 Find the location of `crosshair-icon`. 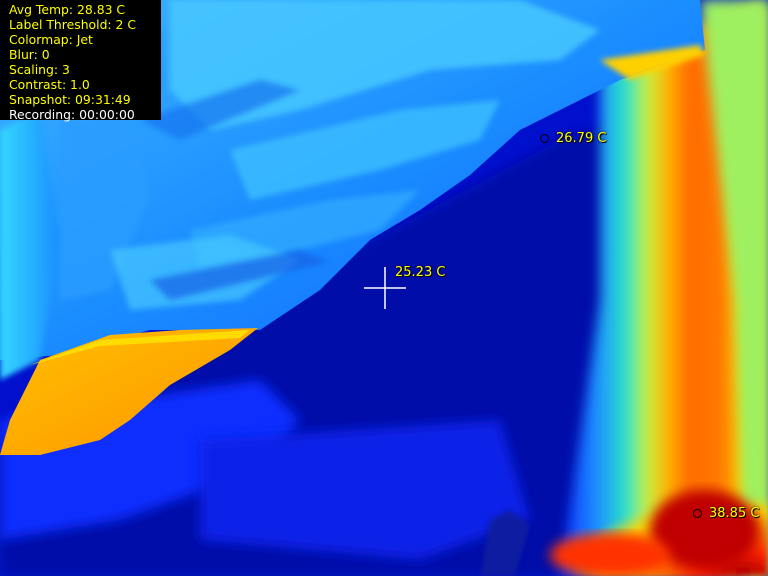

crosshair-icon is located at coordinates (385, 288).